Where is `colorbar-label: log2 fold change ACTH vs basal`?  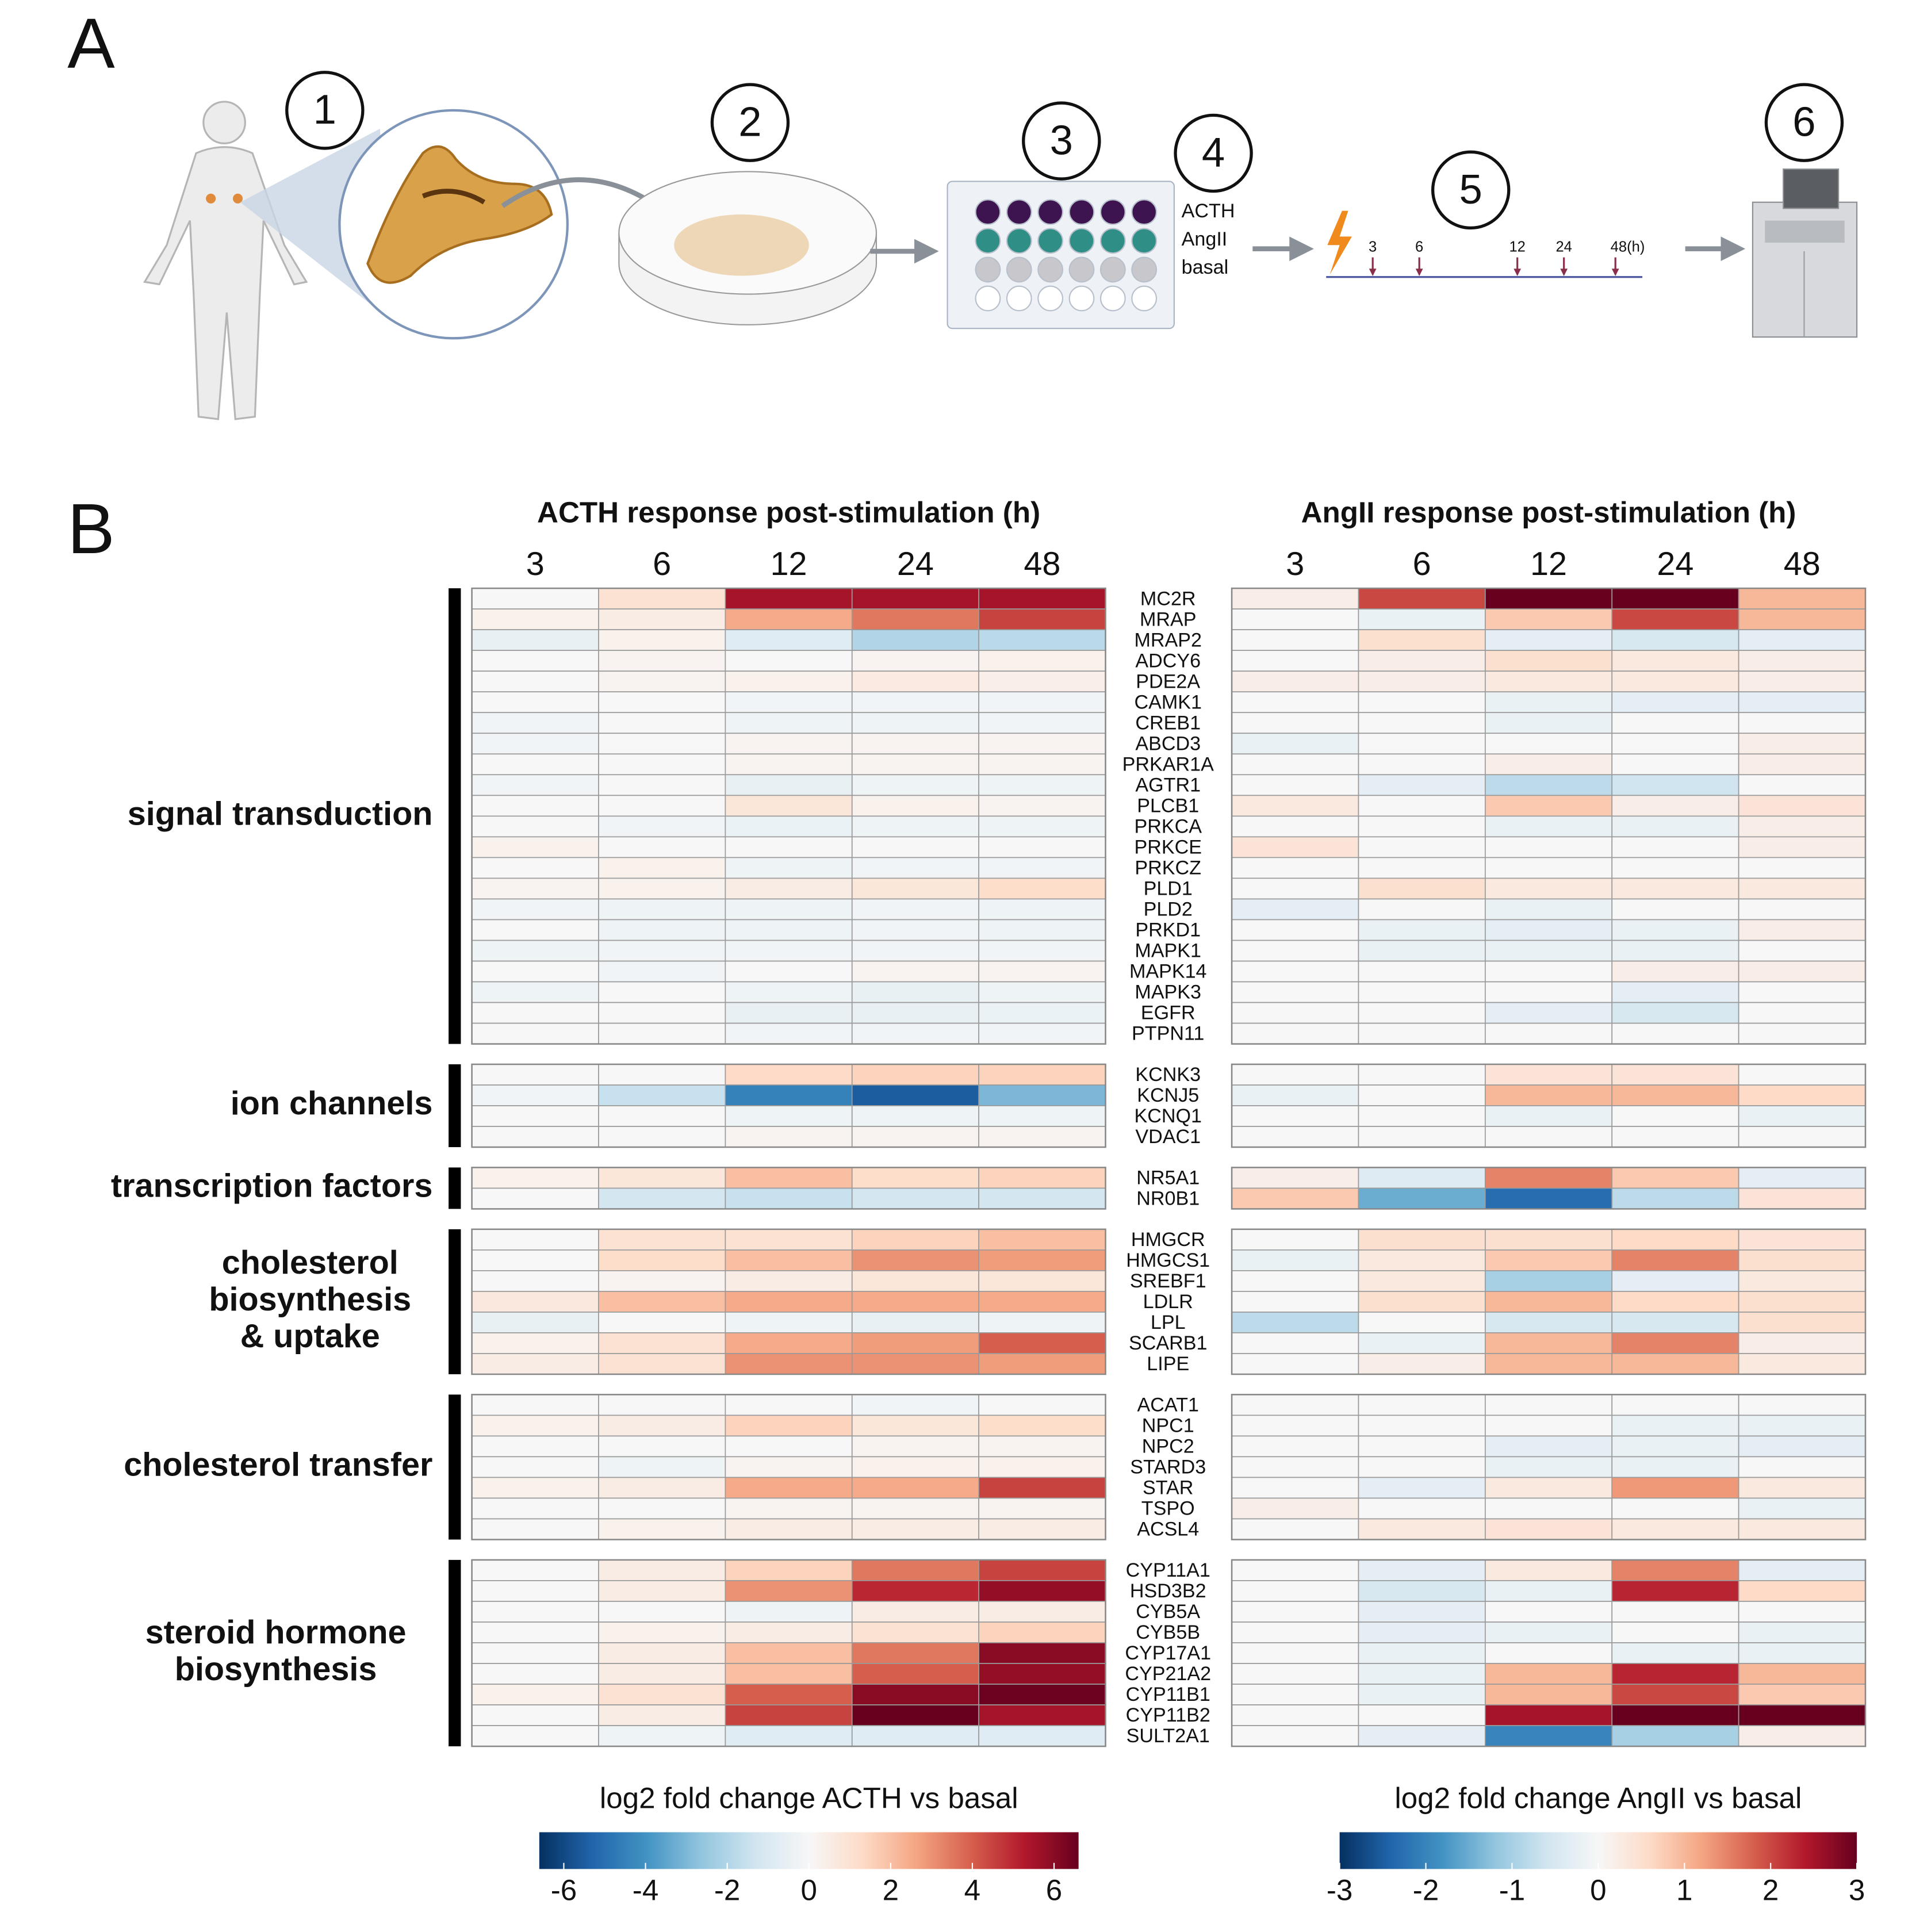 colorbar-label: log2 fold change ACTH vs basal is located at coordinates (809, 1798).